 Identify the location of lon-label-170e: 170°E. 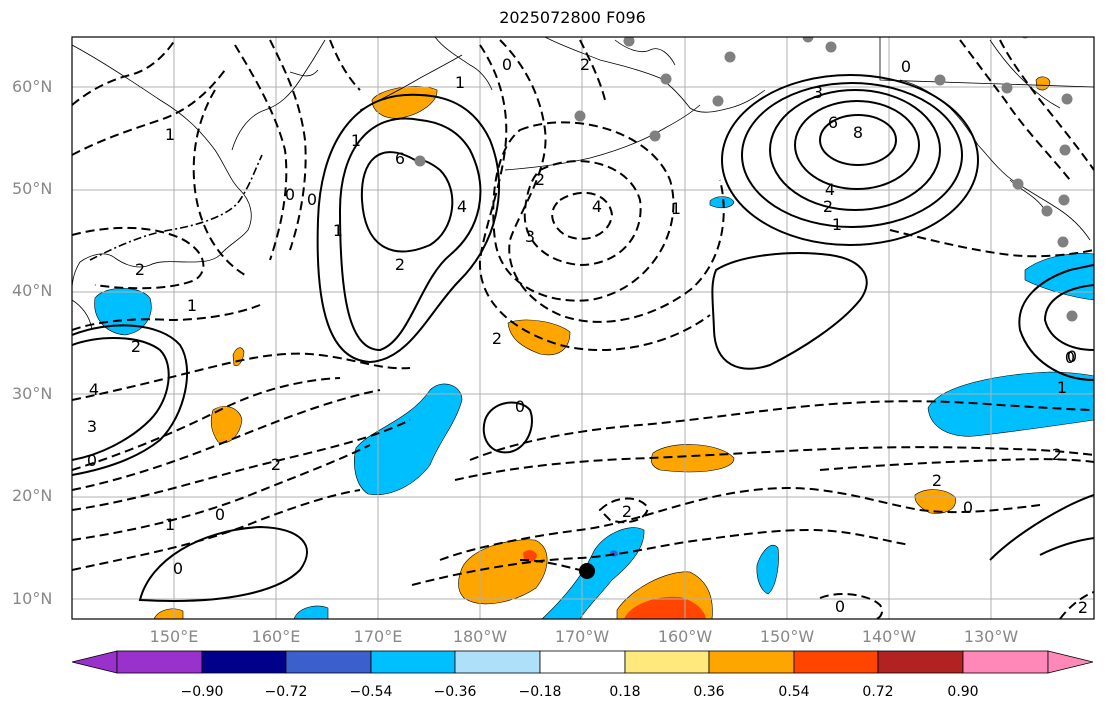
(378, 636).